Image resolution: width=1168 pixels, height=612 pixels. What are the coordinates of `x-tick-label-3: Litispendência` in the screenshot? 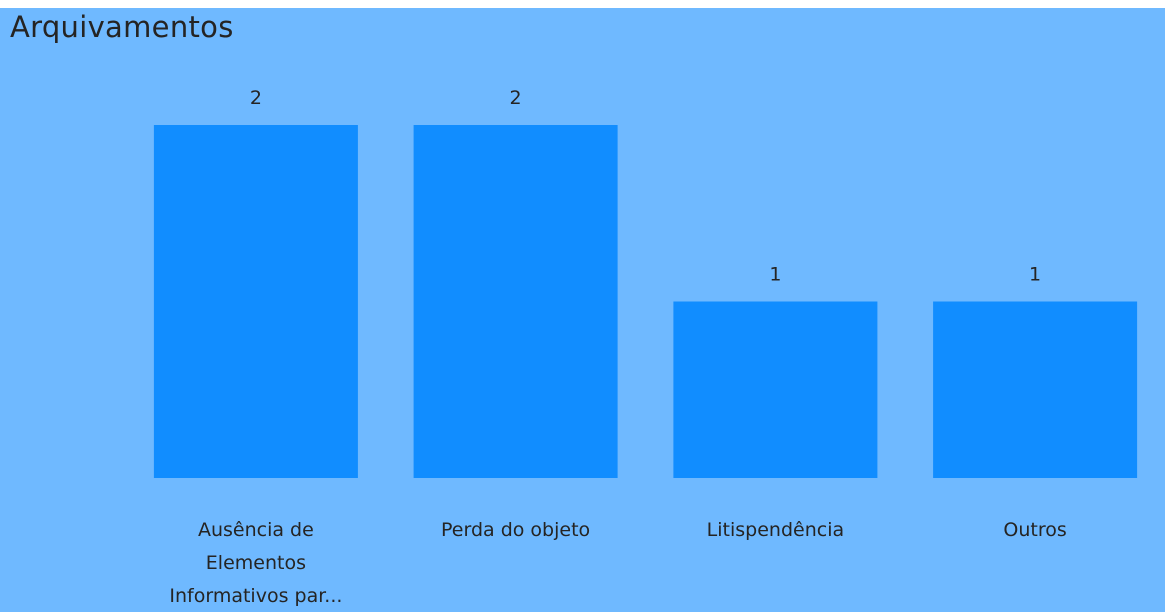 It's located at (775, 530).